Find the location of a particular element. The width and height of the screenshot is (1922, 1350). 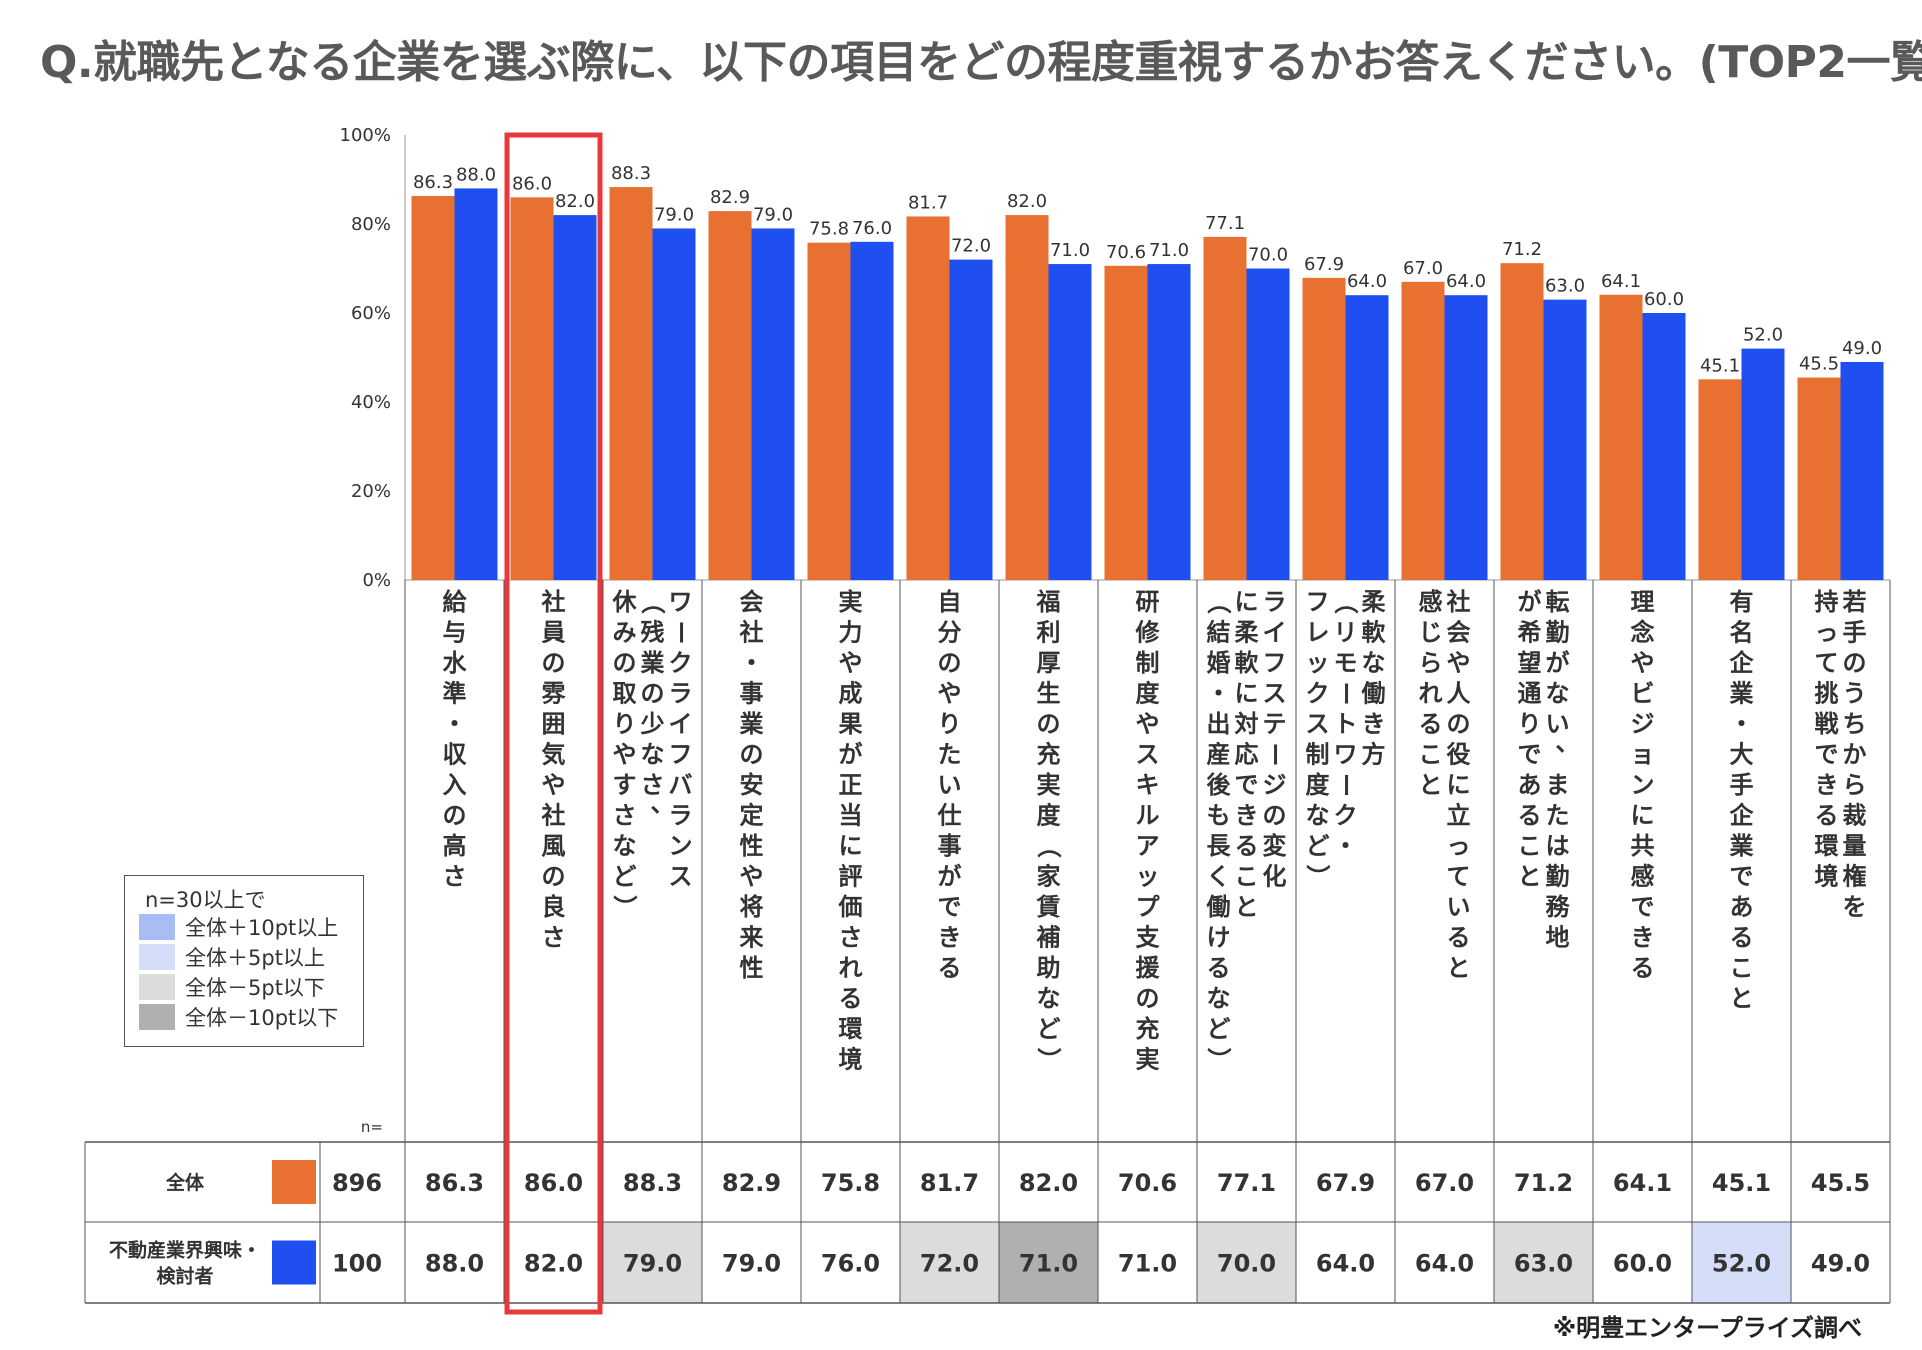

category-label-char: ー is located at coordinates (1346, 694).